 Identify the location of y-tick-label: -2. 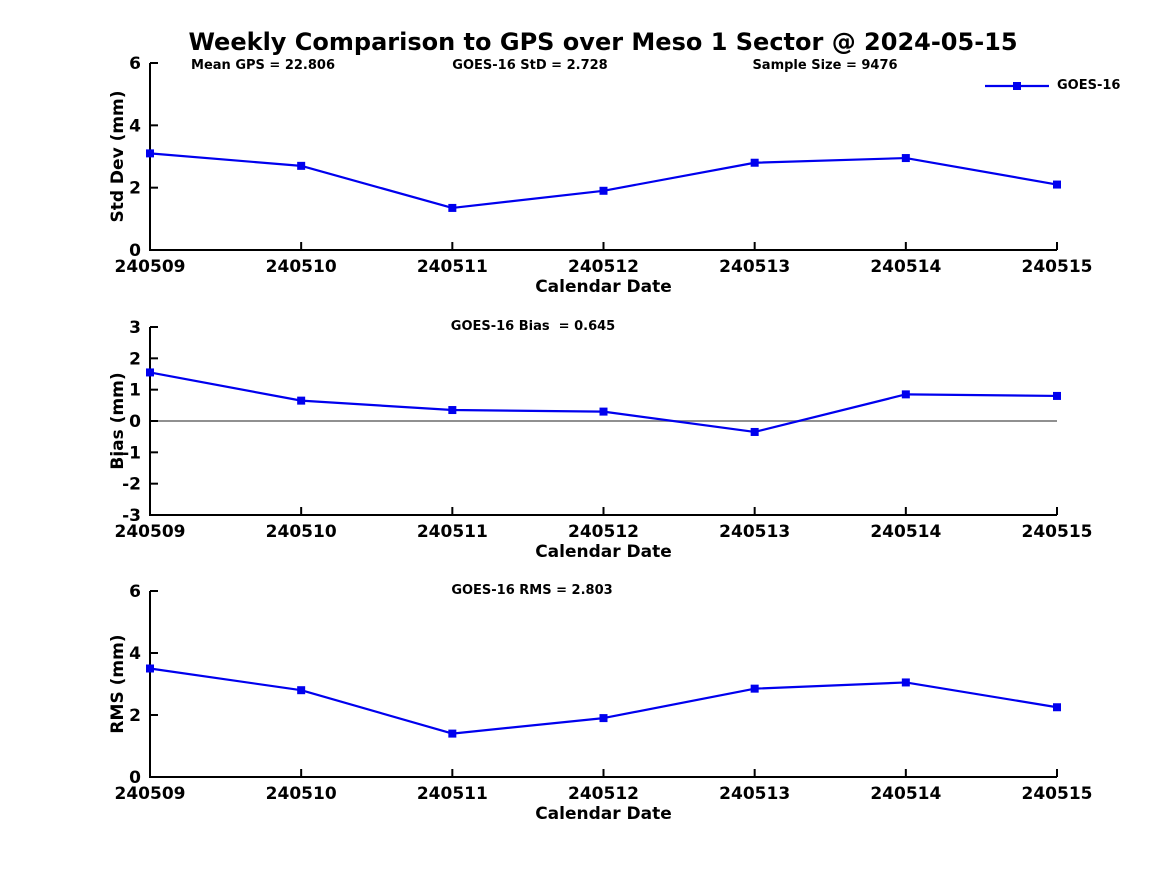
(131, 485).